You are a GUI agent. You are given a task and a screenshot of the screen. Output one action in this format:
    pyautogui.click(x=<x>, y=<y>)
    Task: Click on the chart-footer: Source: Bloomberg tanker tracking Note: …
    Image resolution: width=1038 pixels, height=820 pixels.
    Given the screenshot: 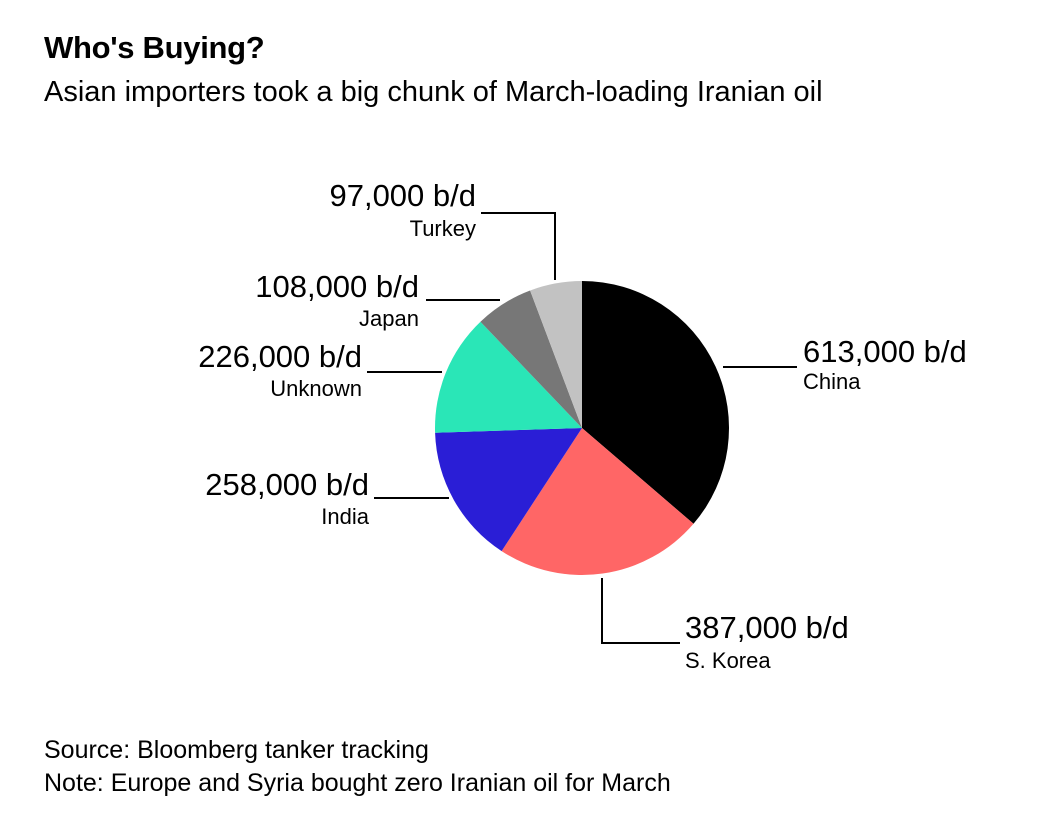 What is the action you would take?
    pyautogui.click(x=357, y=767)
    